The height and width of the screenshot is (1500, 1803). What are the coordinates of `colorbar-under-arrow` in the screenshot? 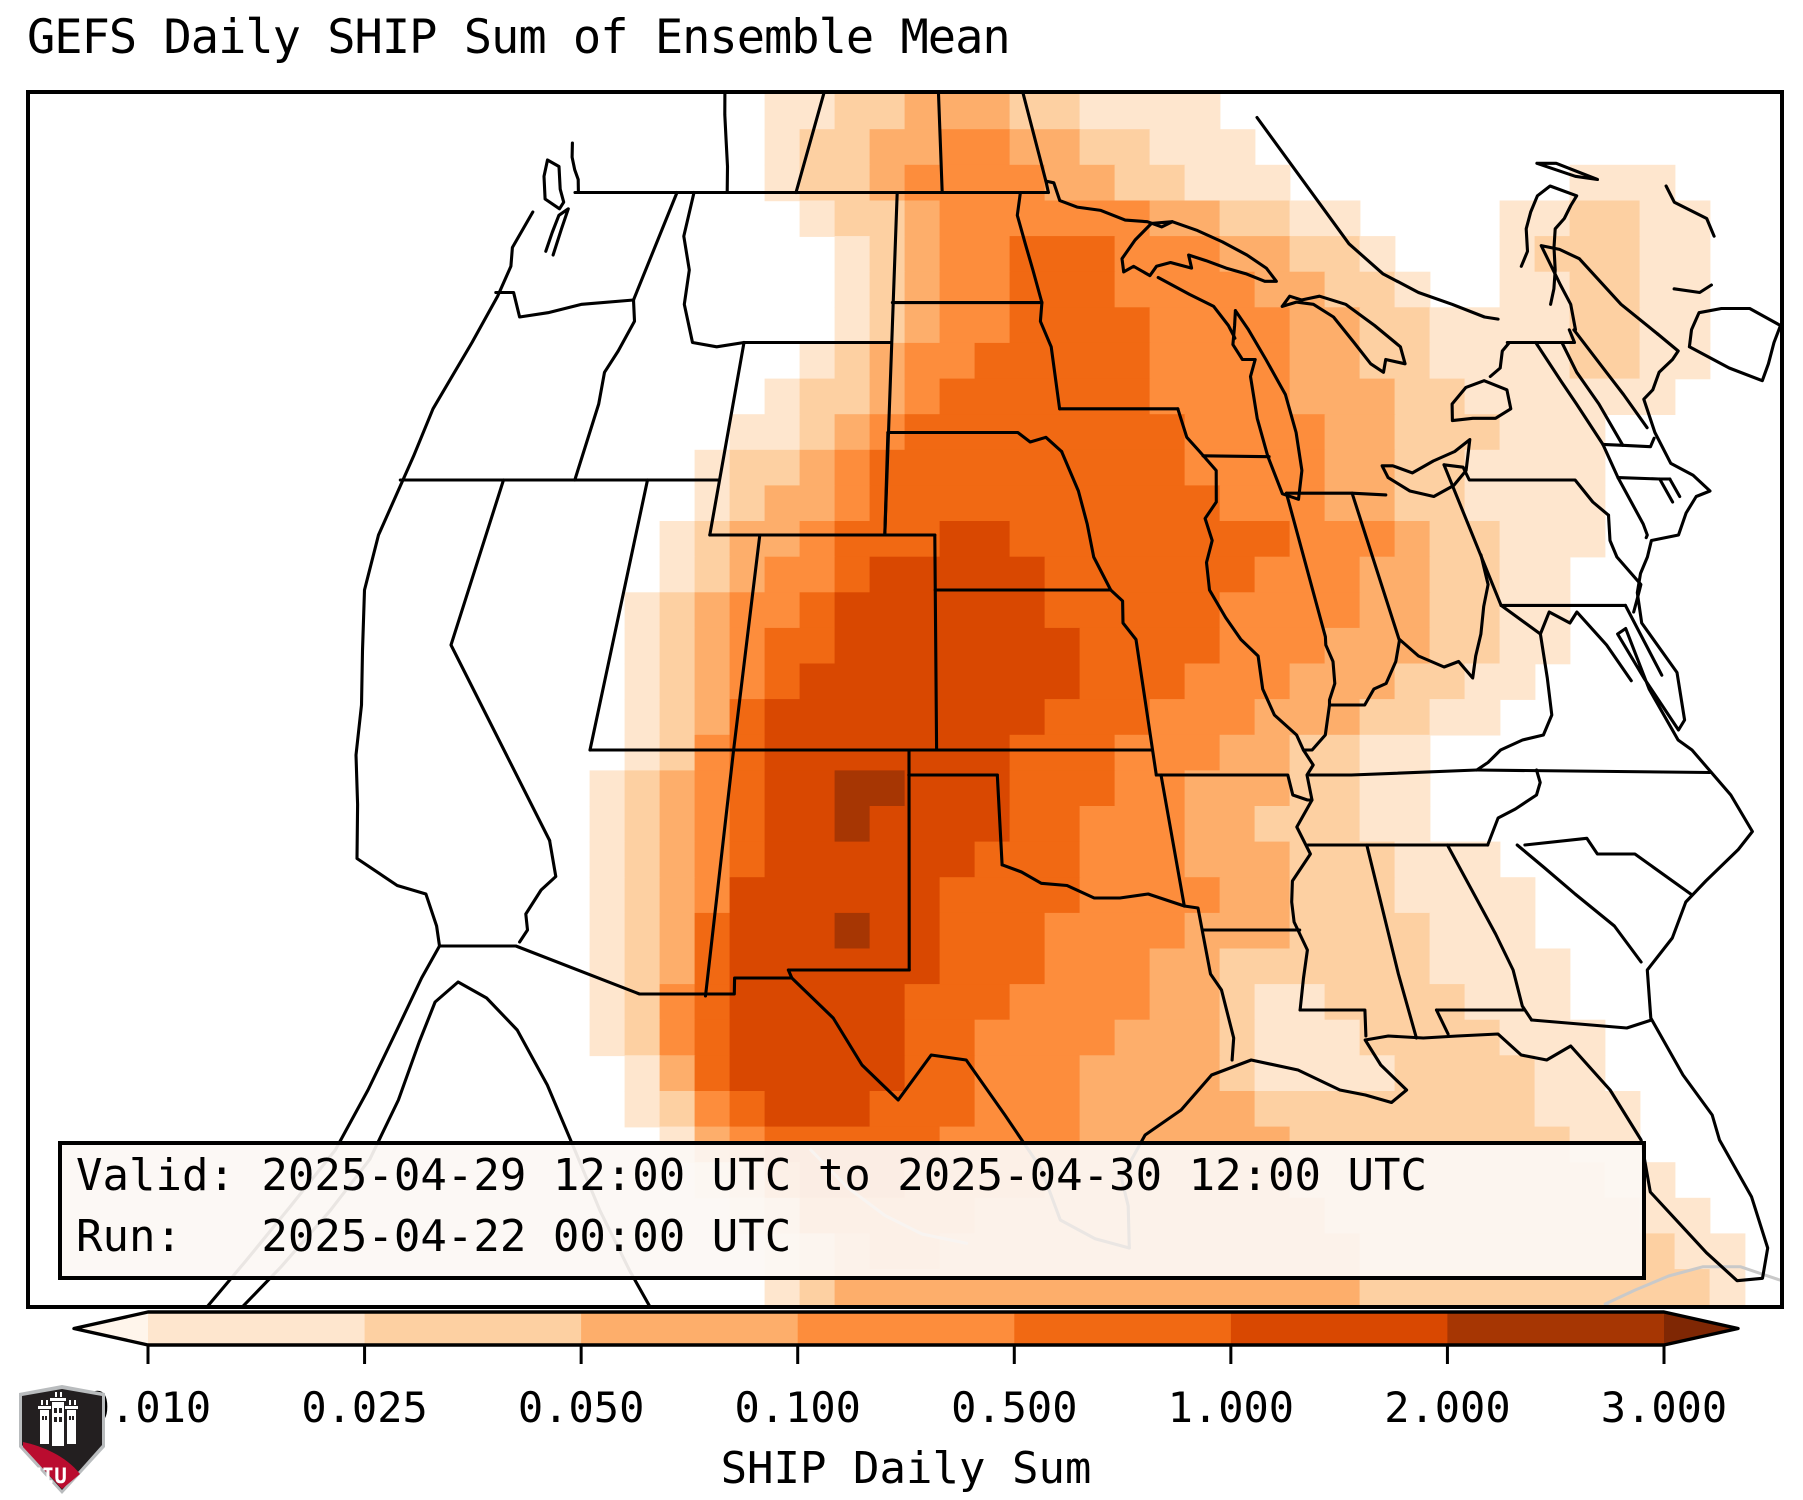 It's located at (111, 1328).